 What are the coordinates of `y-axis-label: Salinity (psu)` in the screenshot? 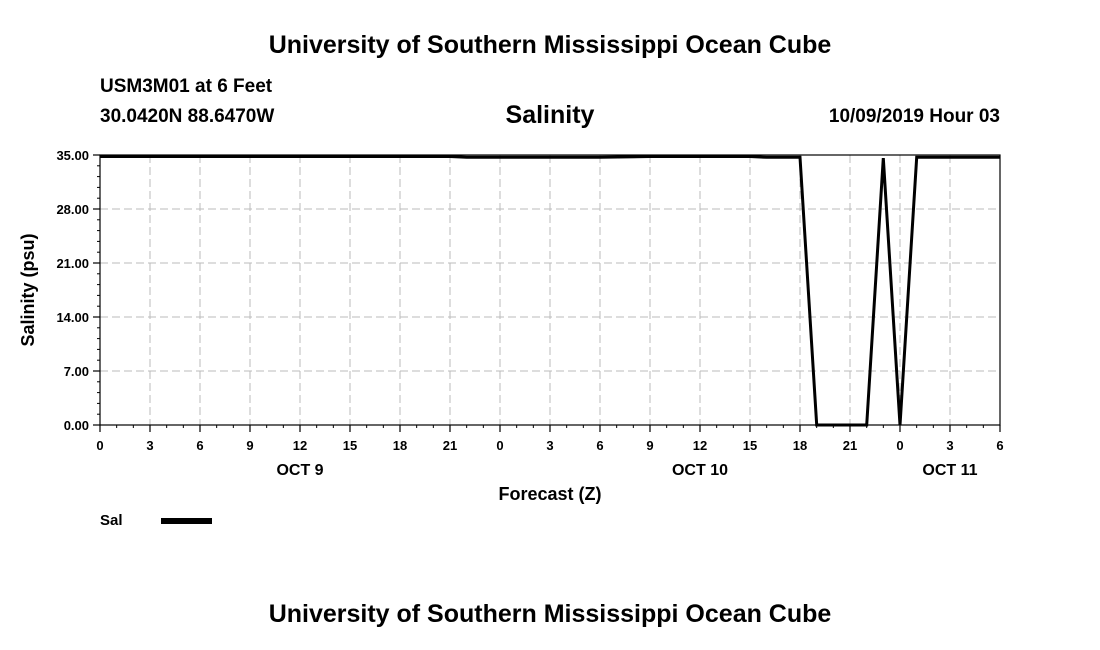 It's located at (28, 289).